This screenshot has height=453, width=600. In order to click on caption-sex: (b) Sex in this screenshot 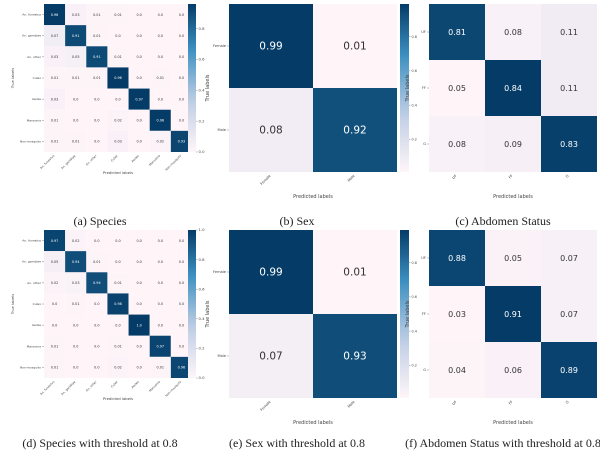, I will do `click(297, 221)`.